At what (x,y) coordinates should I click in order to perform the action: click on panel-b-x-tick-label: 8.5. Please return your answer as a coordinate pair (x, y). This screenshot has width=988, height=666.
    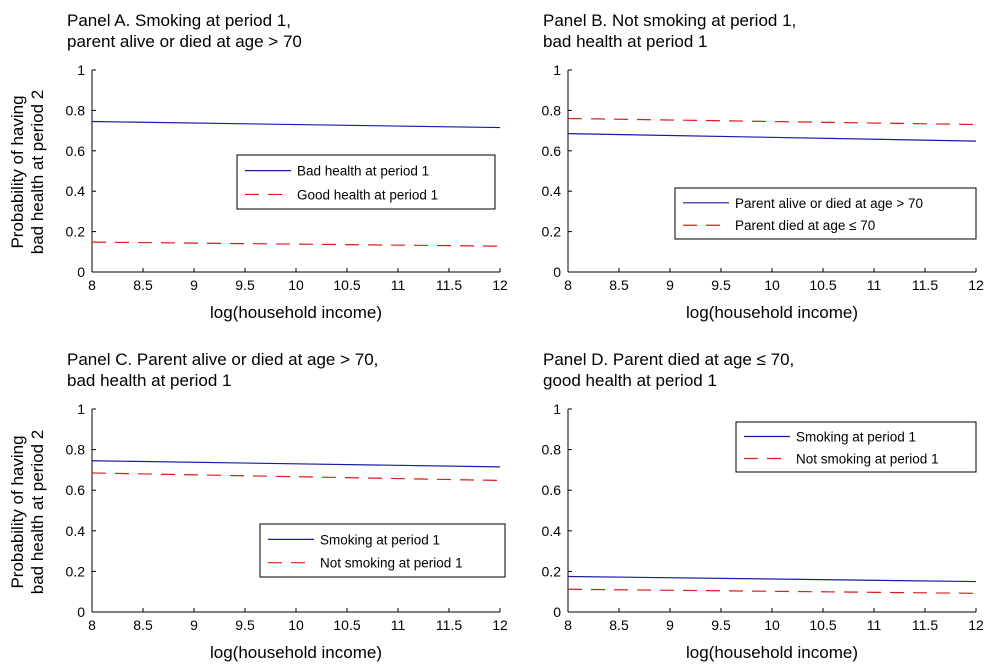
    Looking at the image, I should click on (619, 285).